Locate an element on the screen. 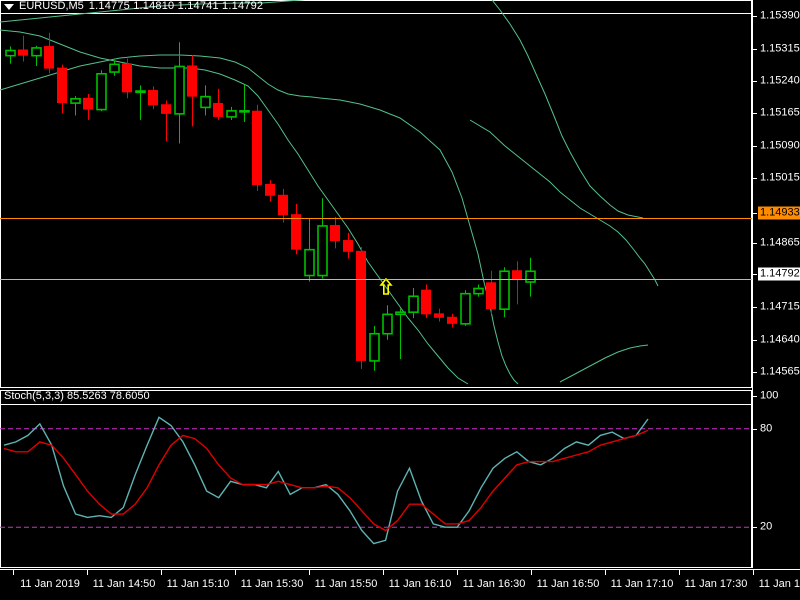  current-price-label: 1.14792 is located at coordinates (779, 274).